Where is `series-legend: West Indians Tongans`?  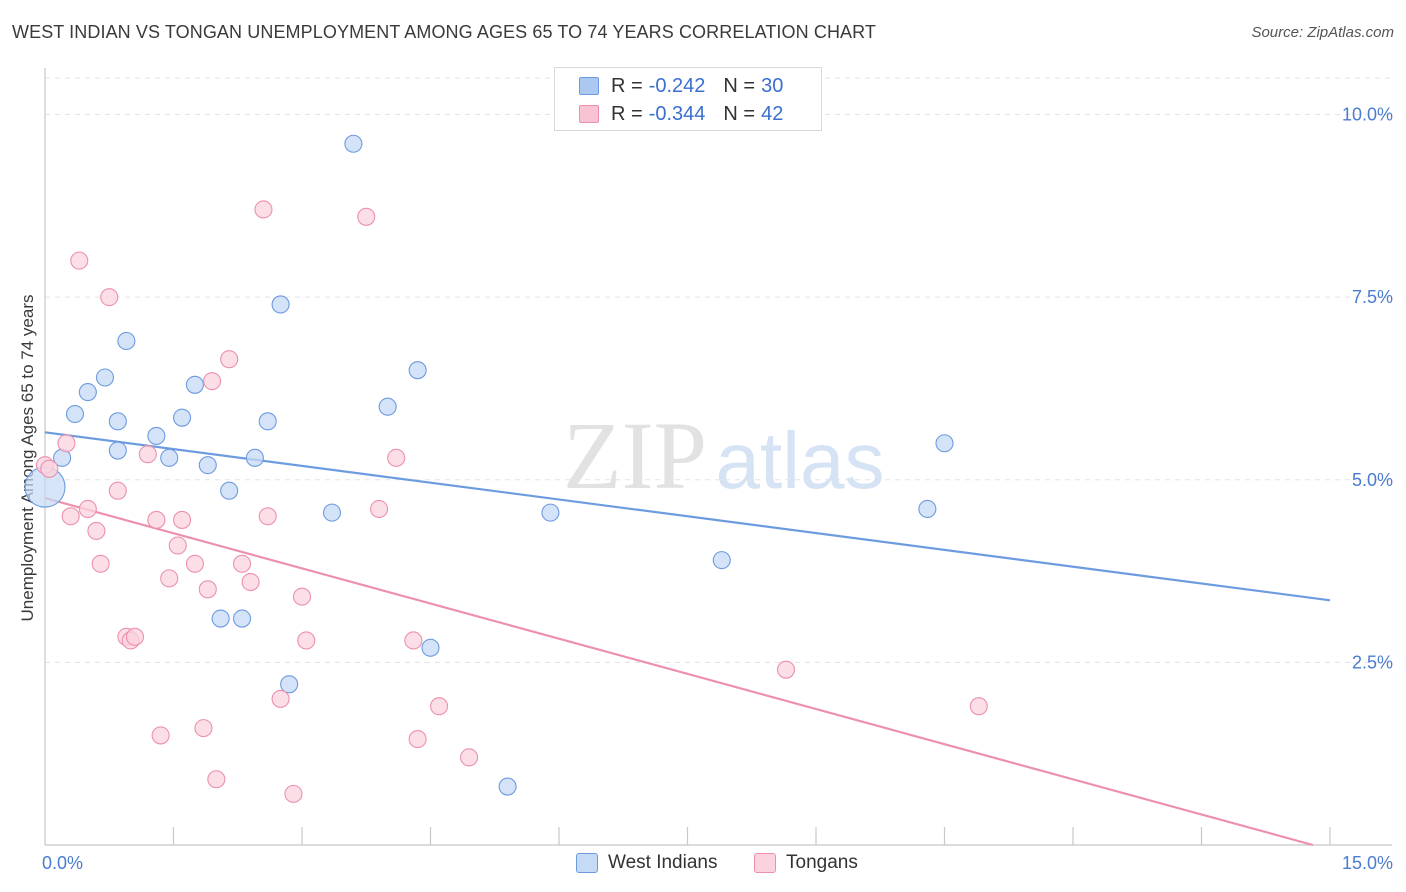 series-legend: West Indians Tongans is located at coordinates (703, 864).